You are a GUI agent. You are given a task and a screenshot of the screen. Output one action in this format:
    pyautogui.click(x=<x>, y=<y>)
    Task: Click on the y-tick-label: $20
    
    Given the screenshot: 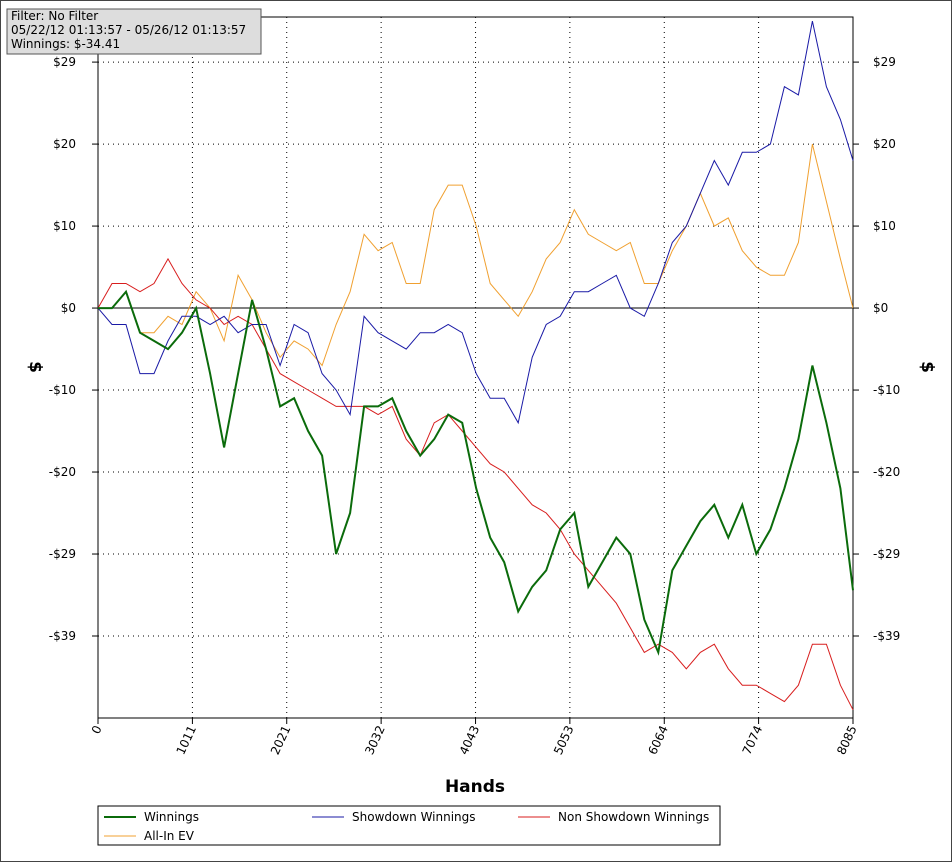 What is the action you would take?
    pyautogui.click(x=64, y=144)
    